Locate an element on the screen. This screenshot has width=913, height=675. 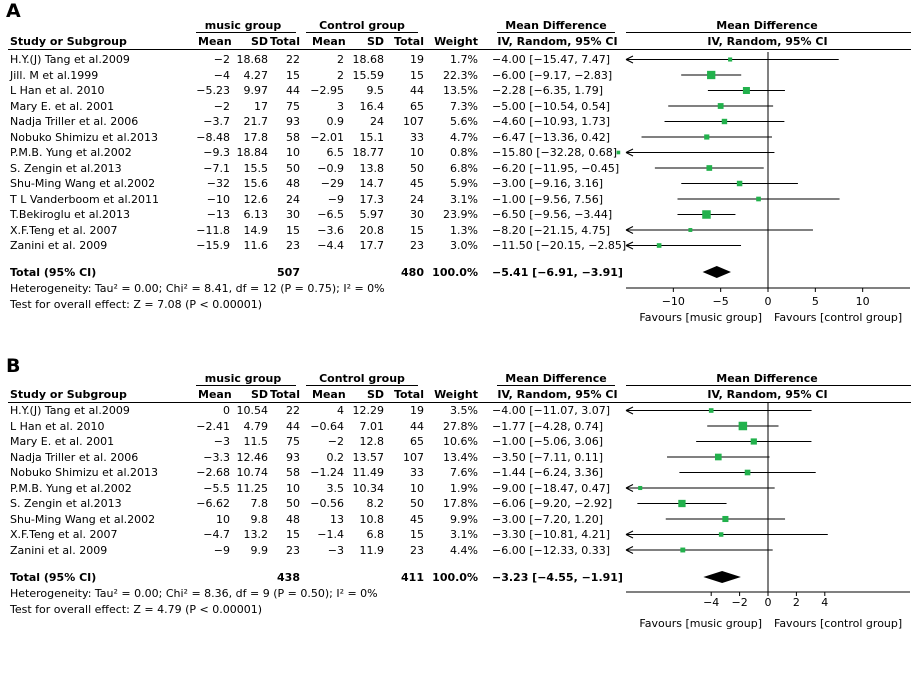
ci-cell: −3.50 [−7.11, 0.11] is located at coordinates (547, 457).